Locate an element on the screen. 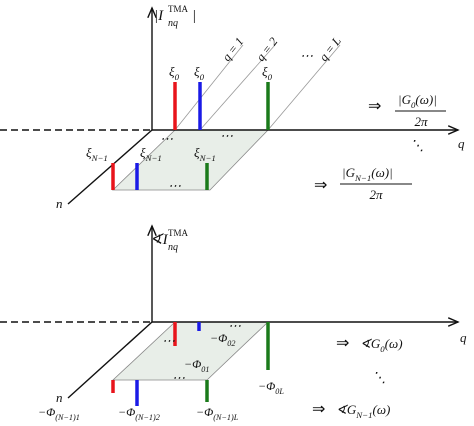 This screenshot has width=474, height=426. math-label: −Φ01 is located at coordinates (196, 365).